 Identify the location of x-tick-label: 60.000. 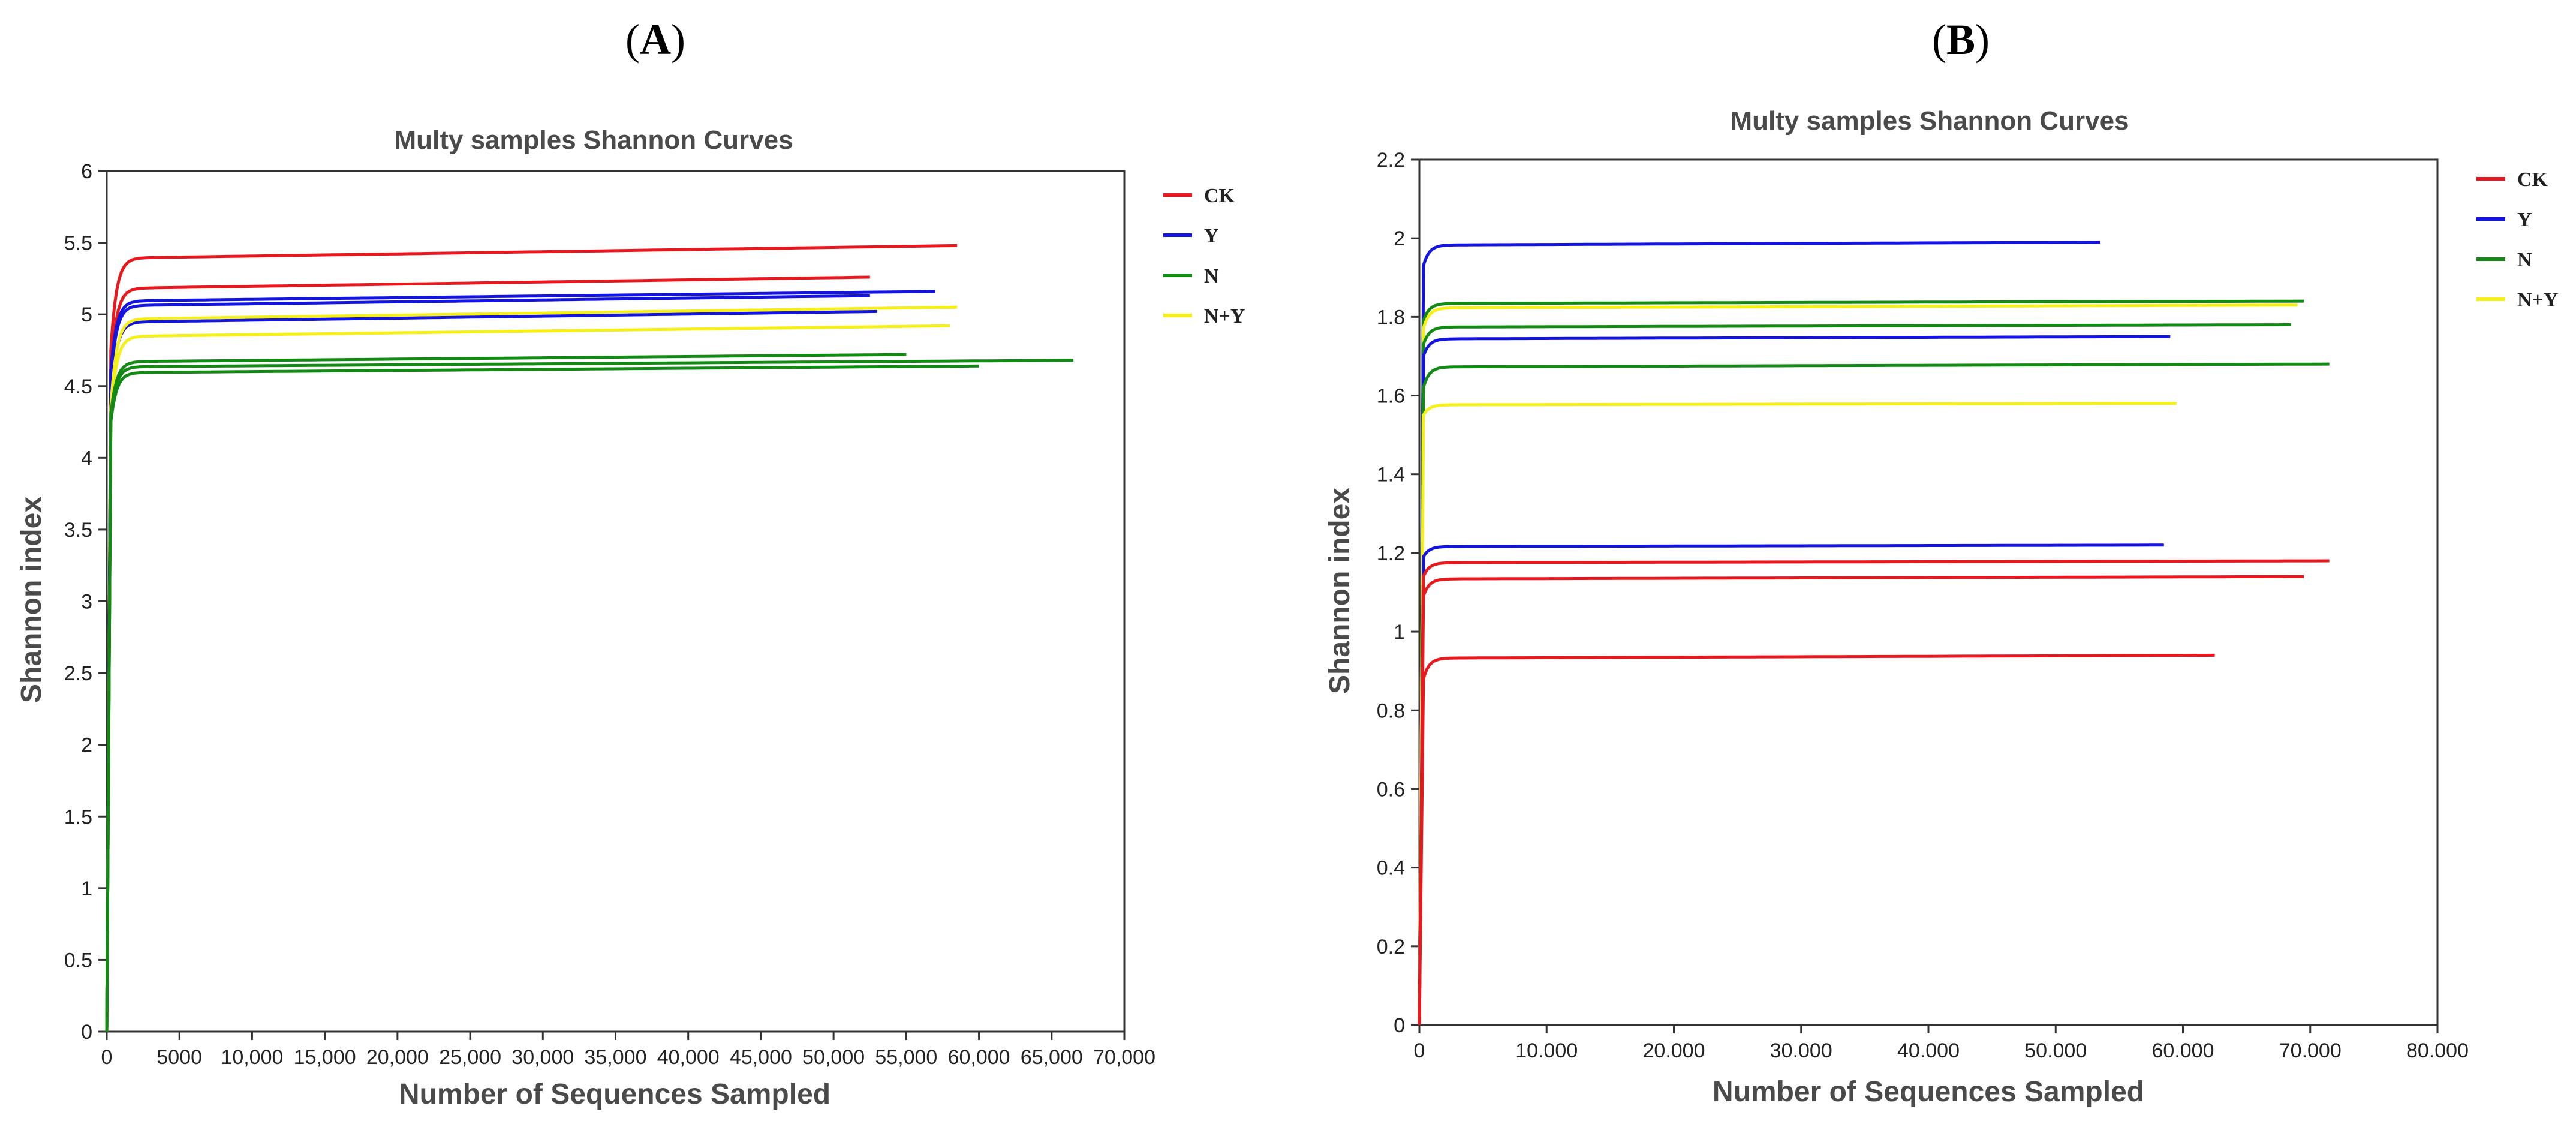
(2183, 1051).